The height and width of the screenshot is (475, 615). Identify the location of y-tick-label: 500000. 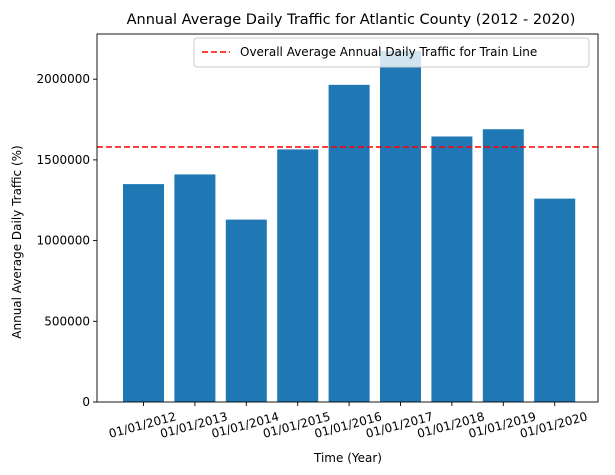
(67, 321).